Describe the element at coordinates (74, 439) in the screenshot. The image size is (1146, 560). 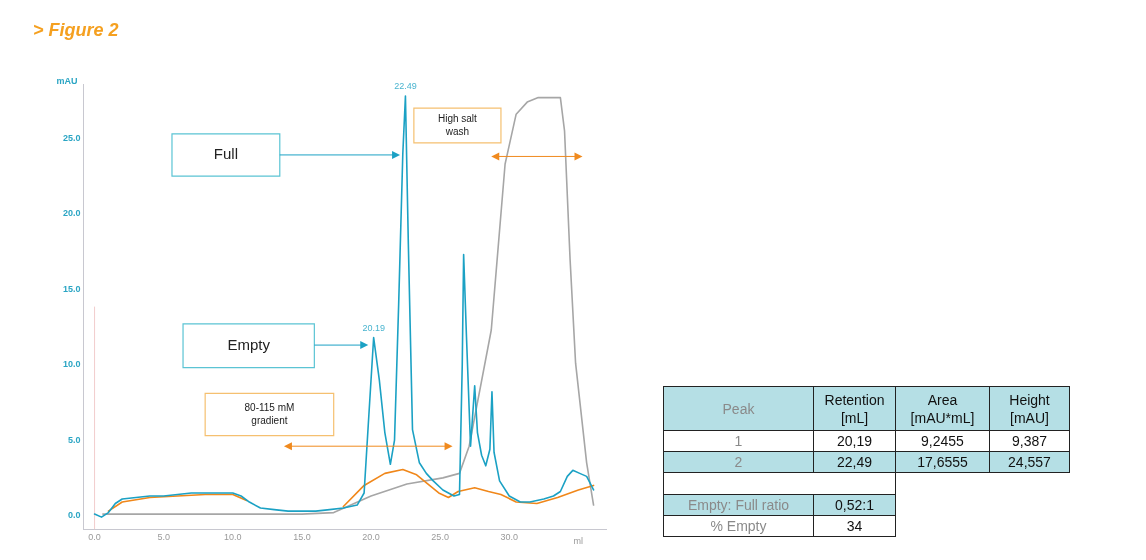
I see `y-tick-label: 5.0` at that location.